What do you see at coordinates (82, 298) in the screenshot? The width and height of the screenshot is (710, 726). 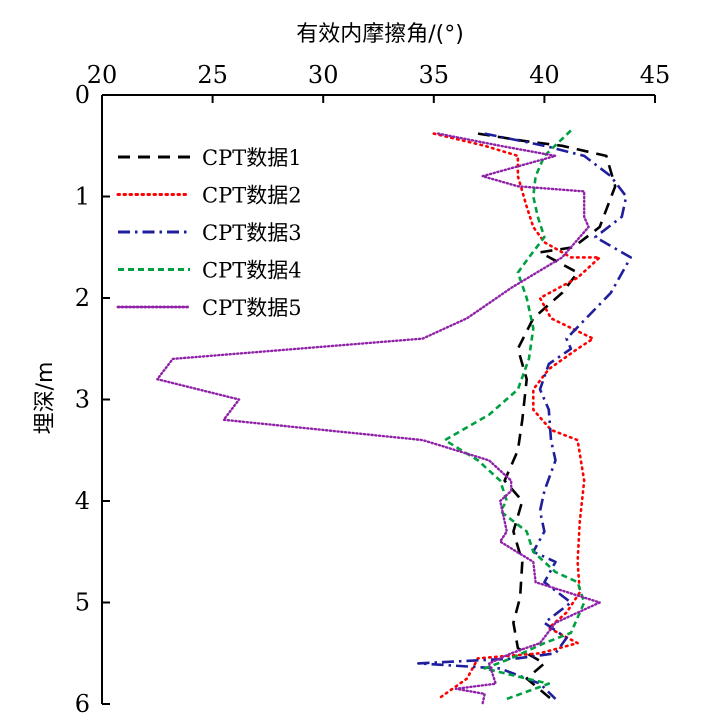 I see `y-tick-label: 2` at bounding box center [82, 298].